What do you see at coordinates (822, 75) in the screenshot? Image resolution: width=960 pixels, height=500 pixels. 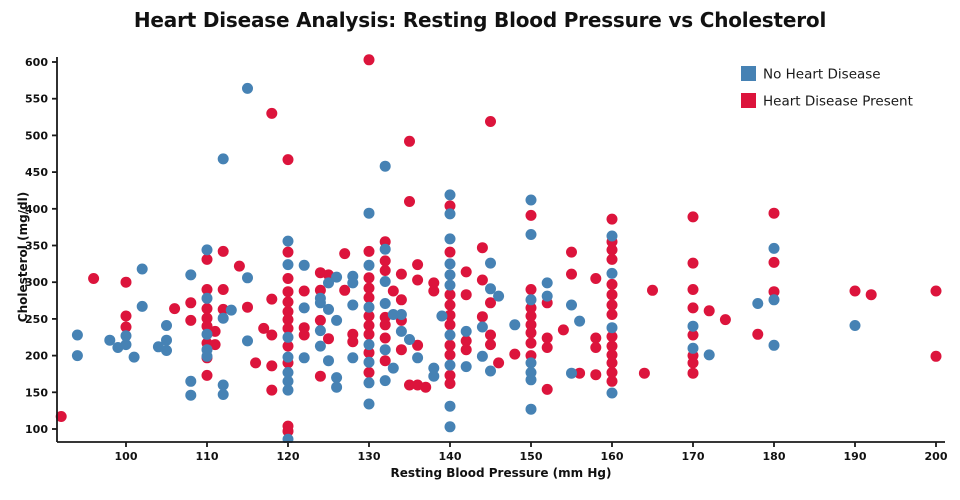 I see `legend-label: No Heart Disease` at bounding box center [822, 75].